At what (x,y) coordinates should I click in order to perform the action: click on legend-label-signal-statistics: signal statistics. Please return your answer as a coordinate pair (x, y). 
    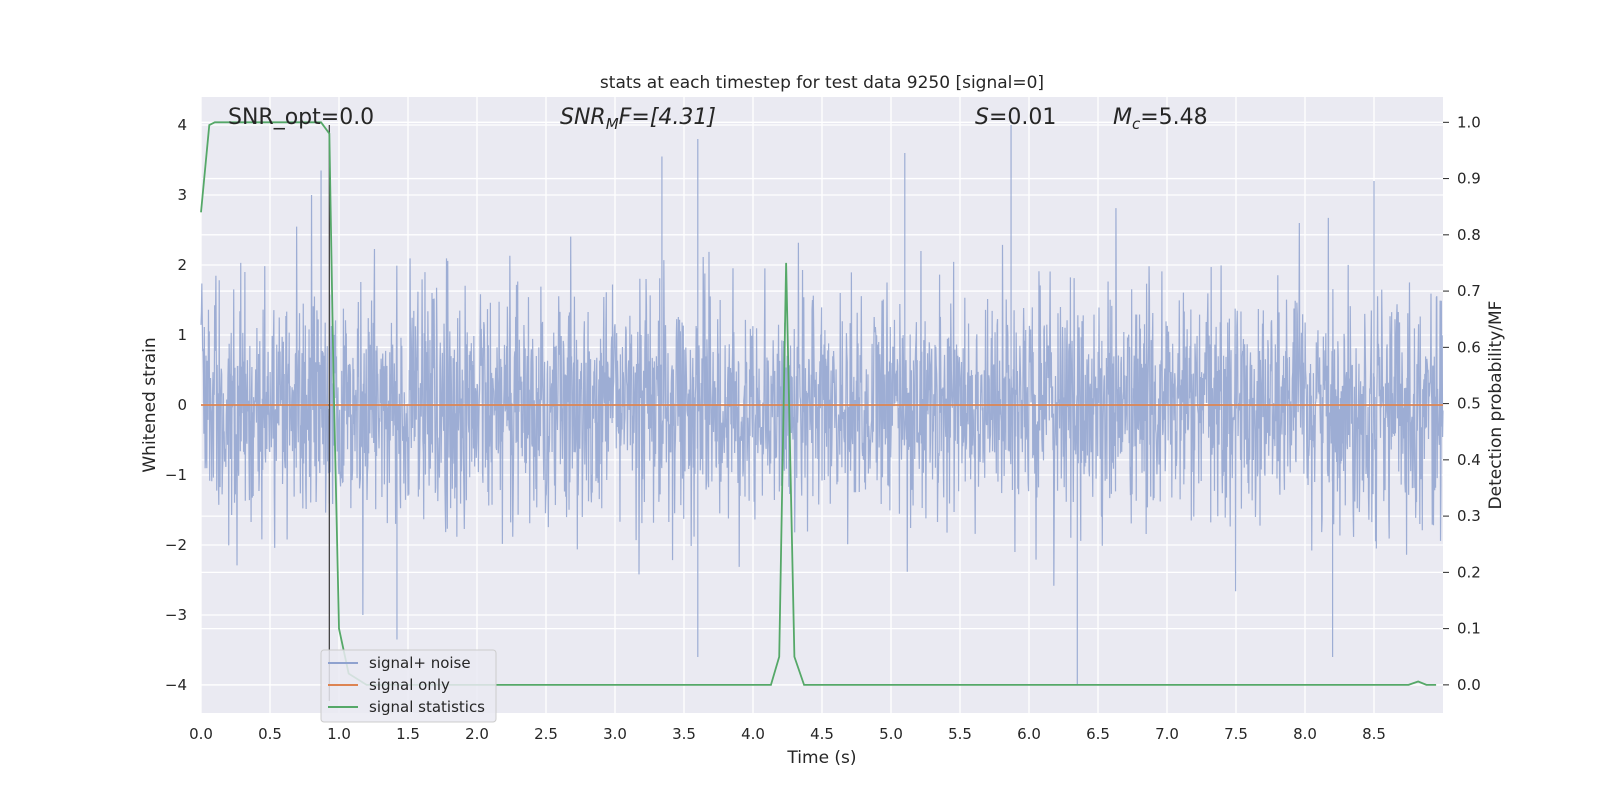
    Looking at the image, I should click on (427, 707).